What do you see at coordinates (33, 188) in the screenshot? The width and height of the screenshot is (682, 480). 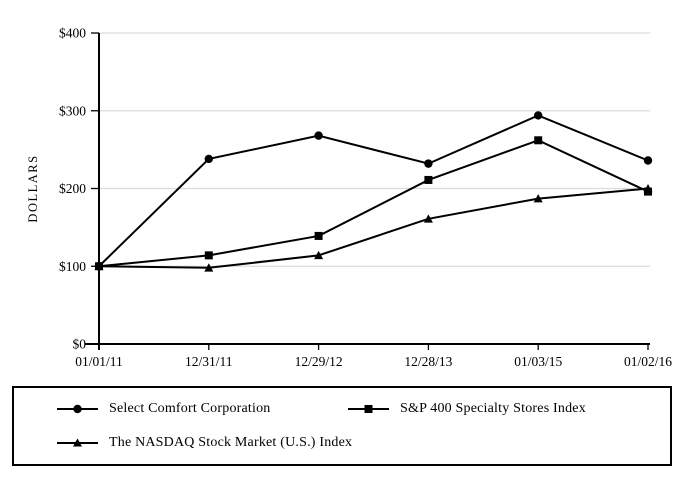 I see `y-axis-title: DOLLARS` at bounding box center [33, 188].